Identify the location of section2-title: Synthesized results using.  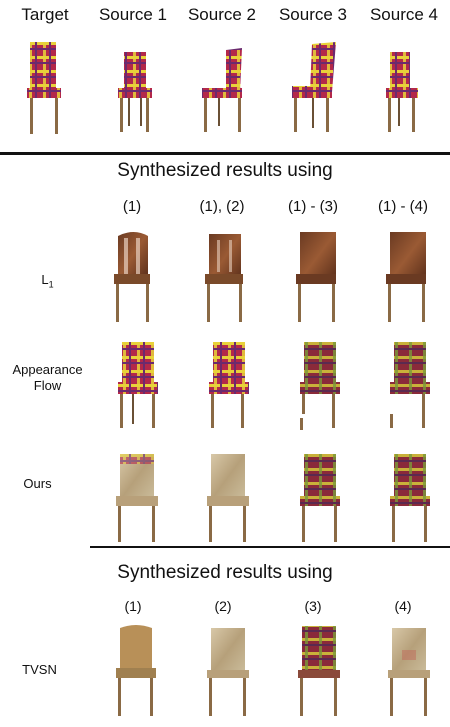
(225, 572).